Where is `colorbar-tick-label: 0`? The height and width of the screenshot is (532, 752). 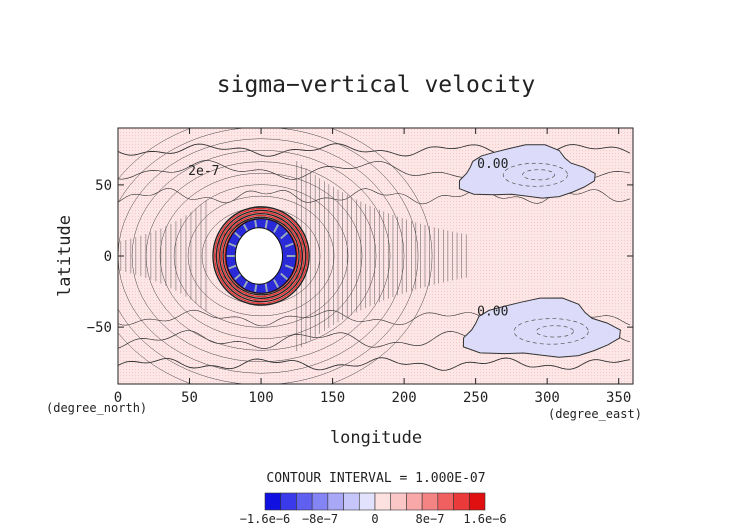 colorbar-tick-label: 0 is located at coordinates (374, 519).